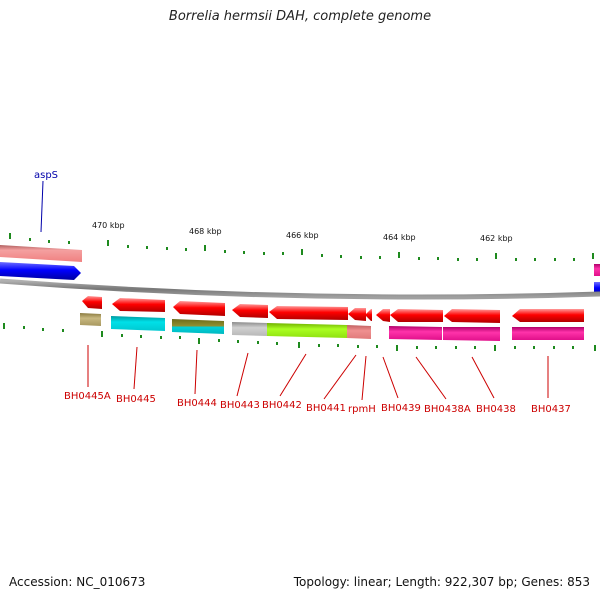 Image resolution: width=600 pixels, height=600 pixels. I want to click on homolog-bar-BH0443, so click(249, 329).